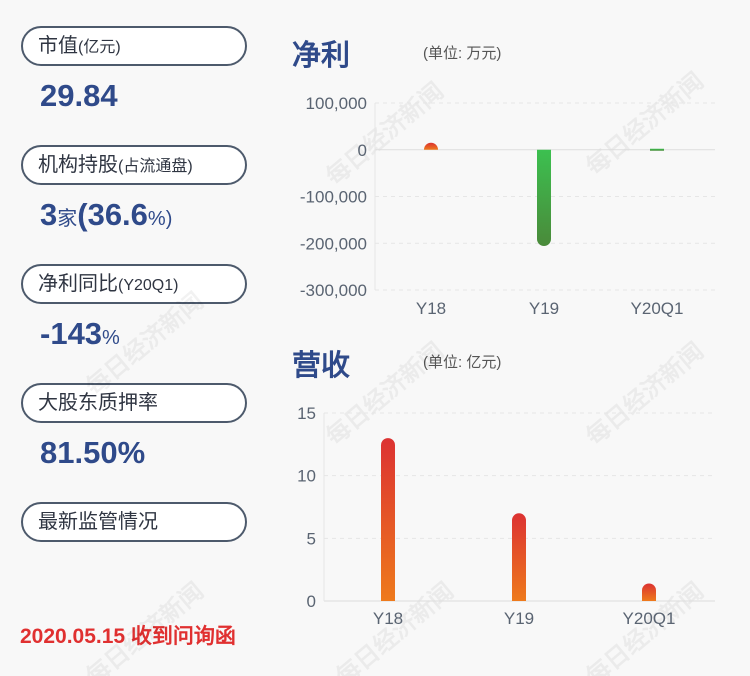 Image resolution: width=750 pixels, height=676 pixels. Describe the element at coordinates (71, 333) in the screenshot. I see `value: -143` at that location.